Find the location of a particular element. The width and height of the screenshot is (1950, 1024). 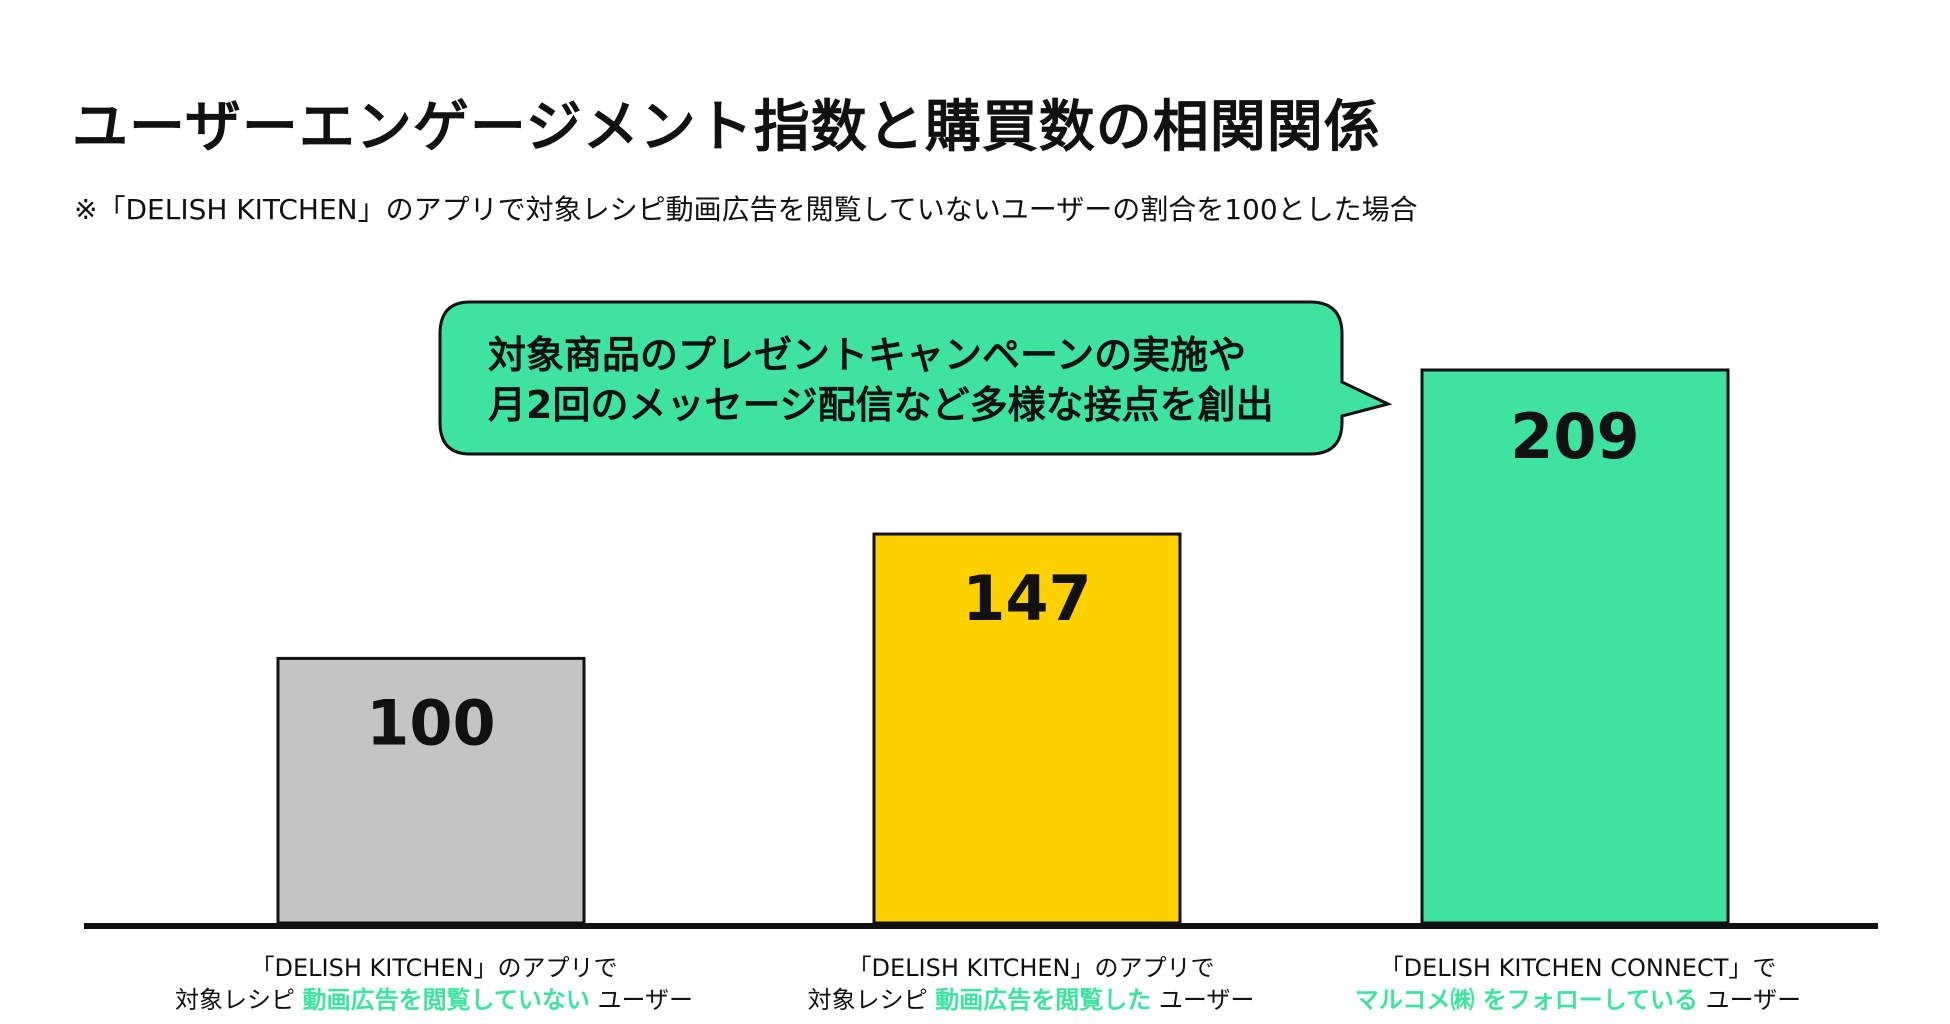

chart-title: ユーザーエンゲージメント指数と購買数の相関関係 is located at coordinates (726, 127).